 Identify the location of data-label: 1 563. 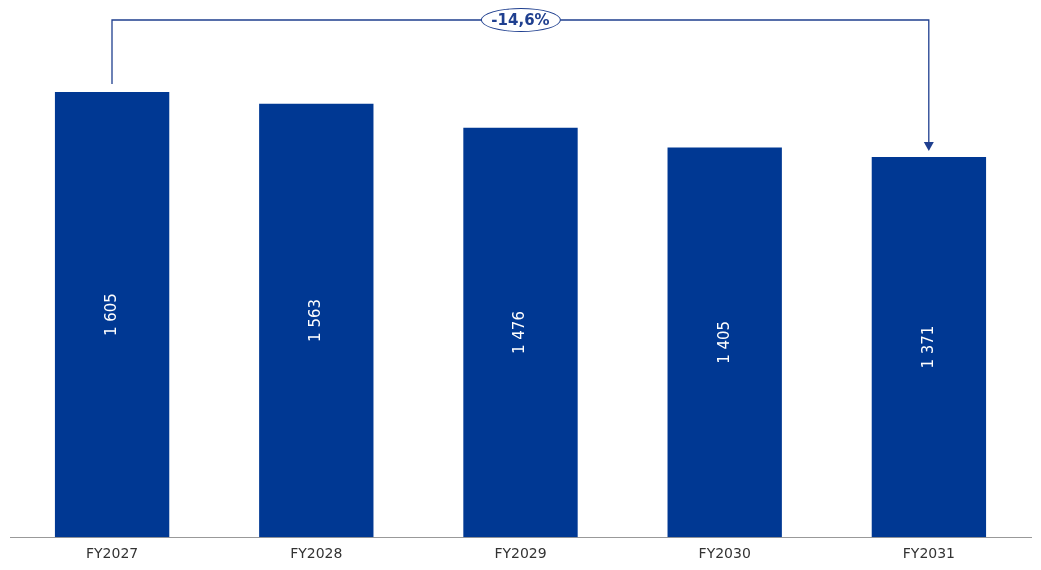
(315, 320).